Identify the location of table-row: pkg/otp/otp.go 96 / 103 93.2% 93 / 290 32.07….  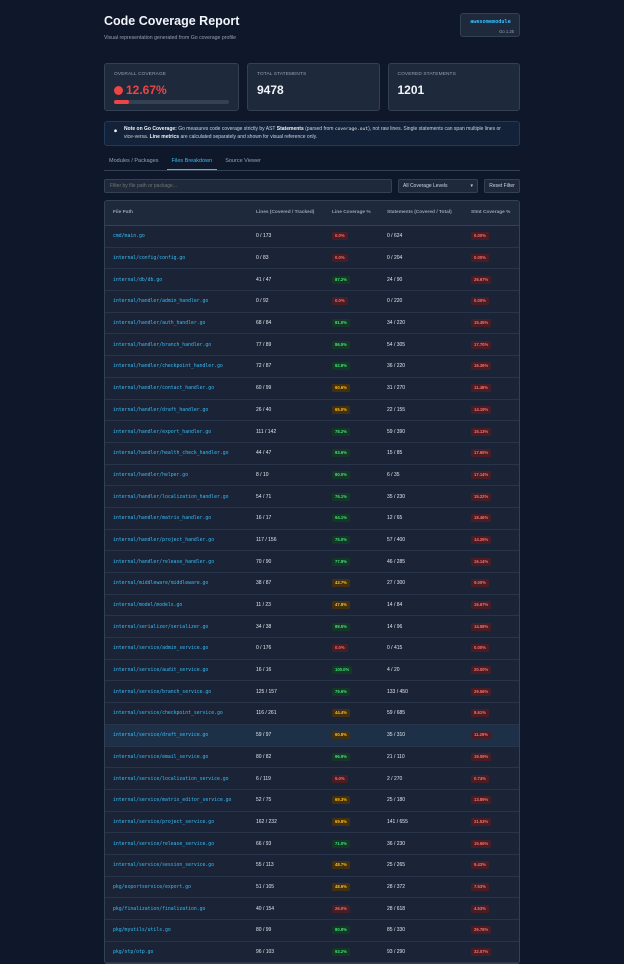
(312, 952).